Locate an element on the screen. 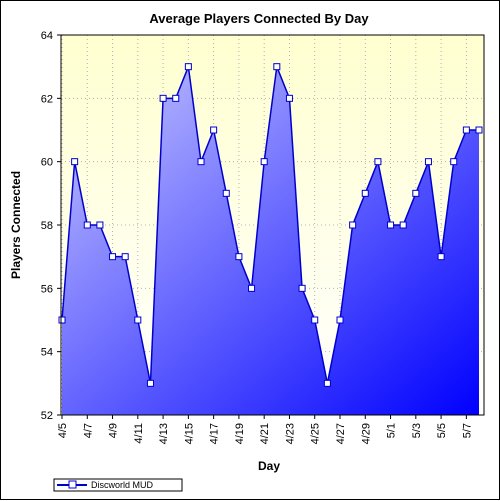 Image resolution: width=500 pixels, height=501 pixels. x-tick-label: 5/7 is located at coordinates (467, 430).